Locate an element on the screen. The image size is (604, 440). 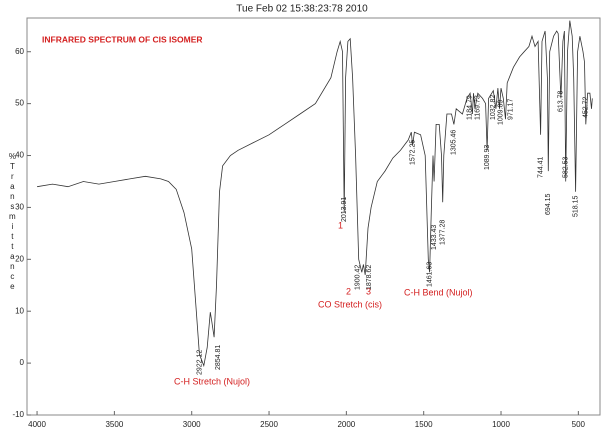
y-tick-label: -10 is located at coordinates (18, 414).